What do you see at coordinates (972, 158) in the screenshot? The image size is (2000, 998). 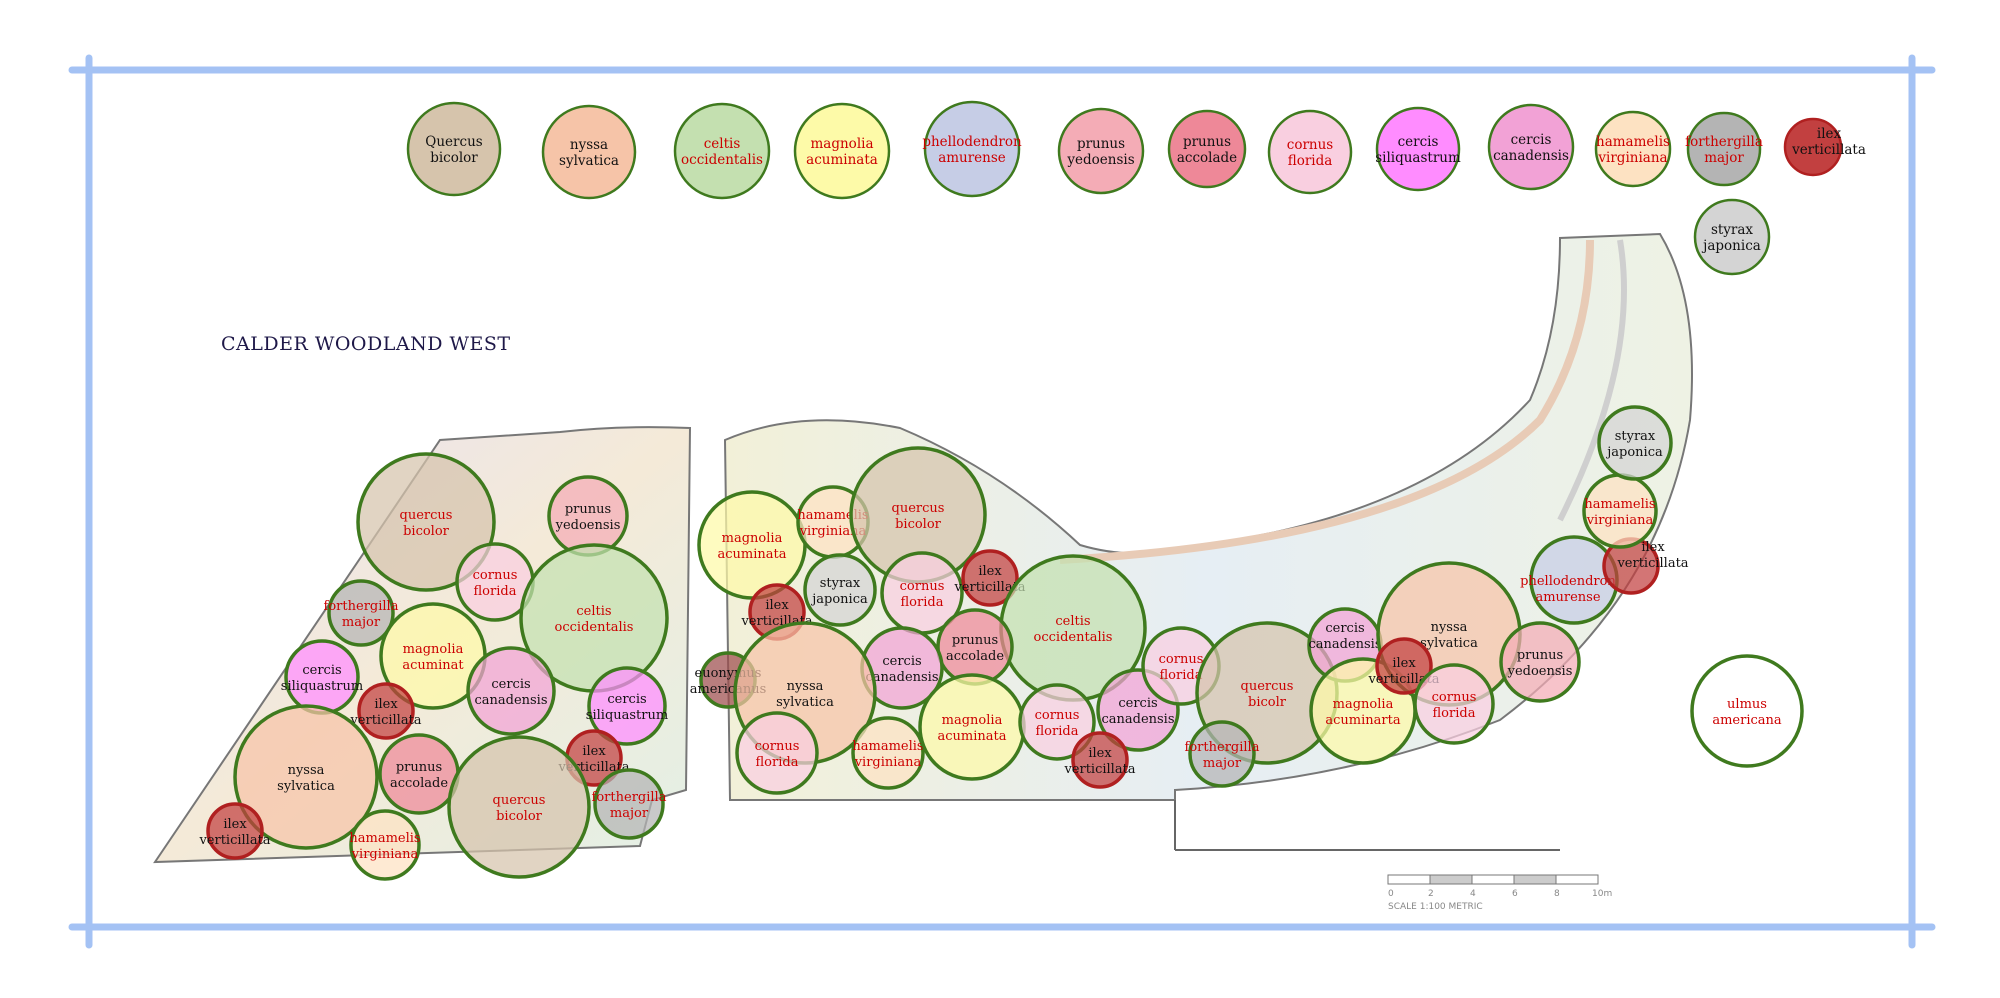 I see `species-label-line: amurense` at bounding box center [972, 158].